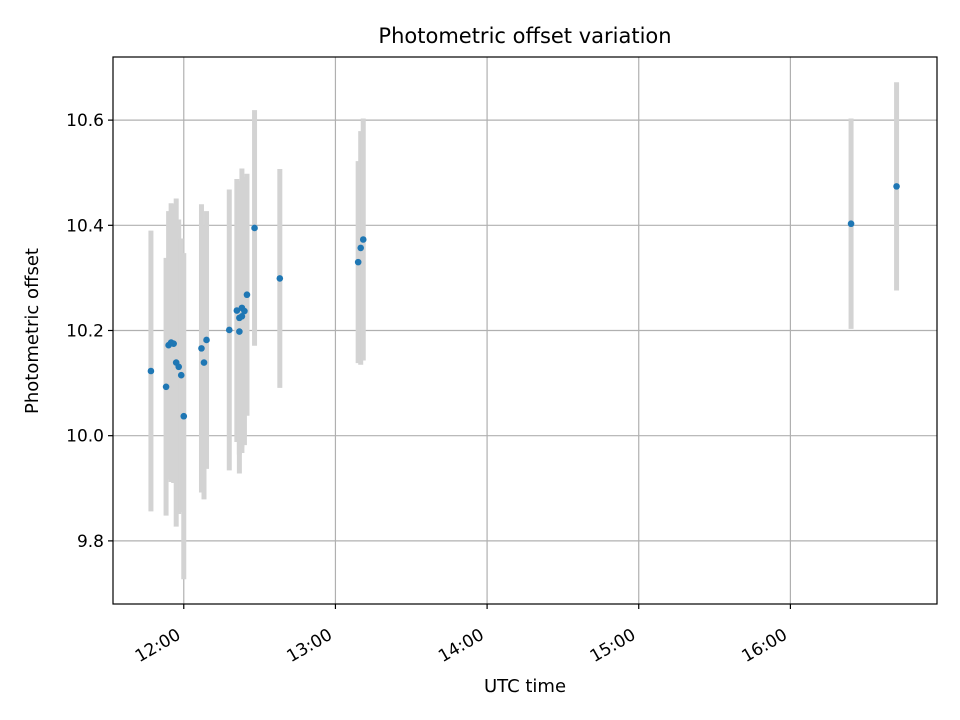 The image size is (960, 720). What do you see at coordinates (32, 331) in the screenshot?
I see `y-axis-label: Photometric offset` at bounding box center [32, 331].